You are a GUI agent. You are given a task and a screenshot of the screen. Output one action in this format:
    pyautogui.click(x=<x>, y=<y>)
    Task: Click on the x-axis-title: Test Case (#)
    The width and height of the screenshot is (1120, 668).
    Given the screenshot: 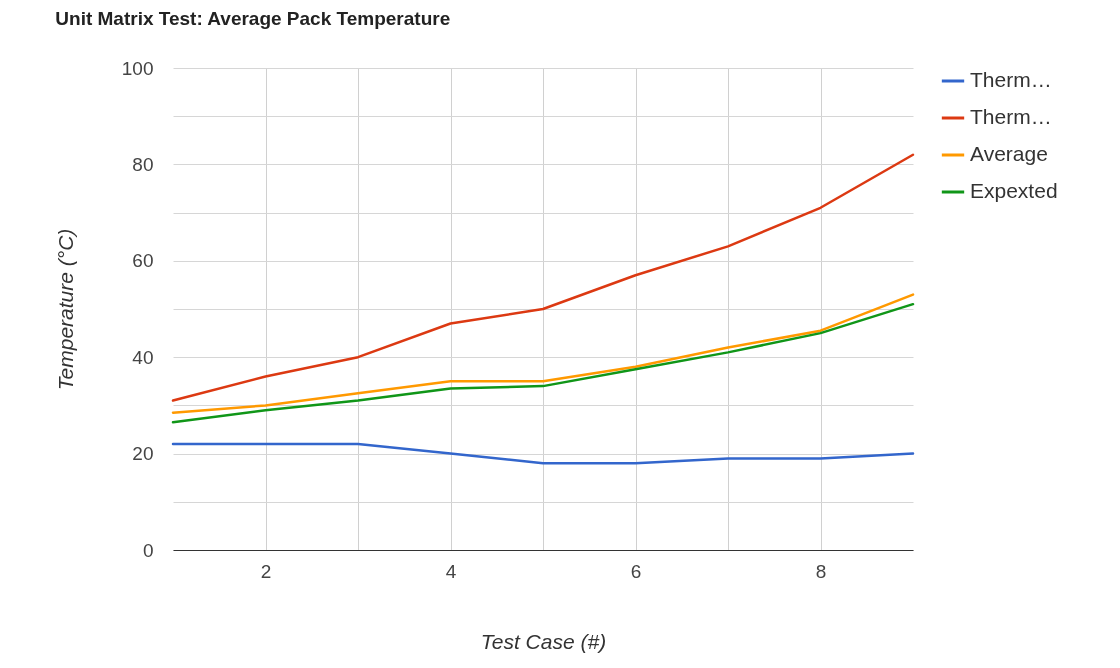 What is the action you would take?
    pyautogui.click(x=543, y=641)
    